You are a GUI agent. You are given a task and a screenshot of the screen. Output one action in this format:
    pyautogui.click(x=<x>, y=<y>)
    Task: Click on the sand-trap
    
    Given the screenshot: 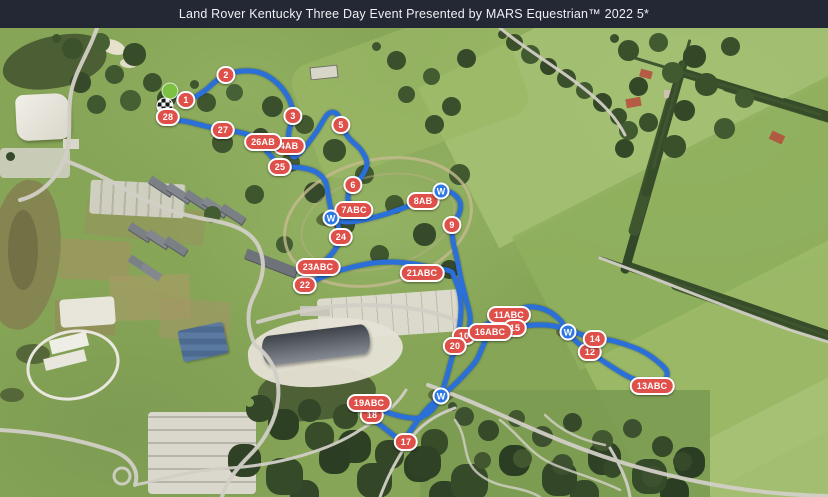 What is the action you would take?
    pyautogui.click(x=129, y=63)
    